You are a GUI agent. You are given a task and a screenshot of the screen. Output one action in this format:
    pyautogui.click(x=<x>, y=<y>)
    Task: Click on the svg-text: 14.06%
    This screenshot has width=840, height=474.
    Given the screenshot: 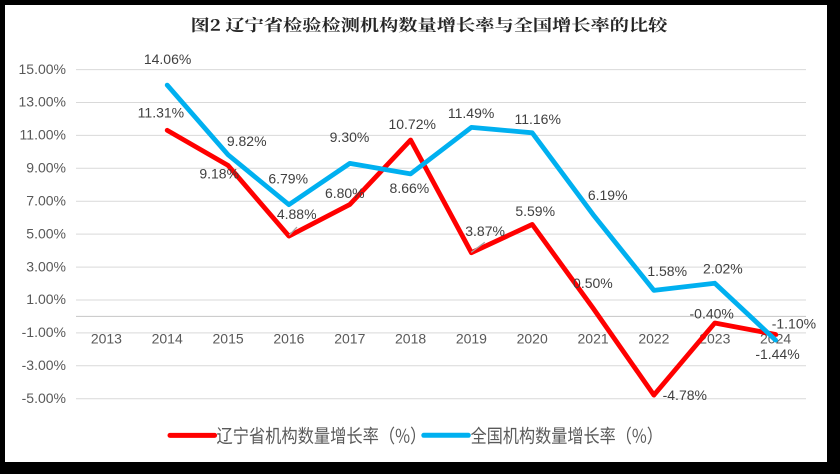 What is the action you would take?
    pyautogui.click(x=167, y=59)
    